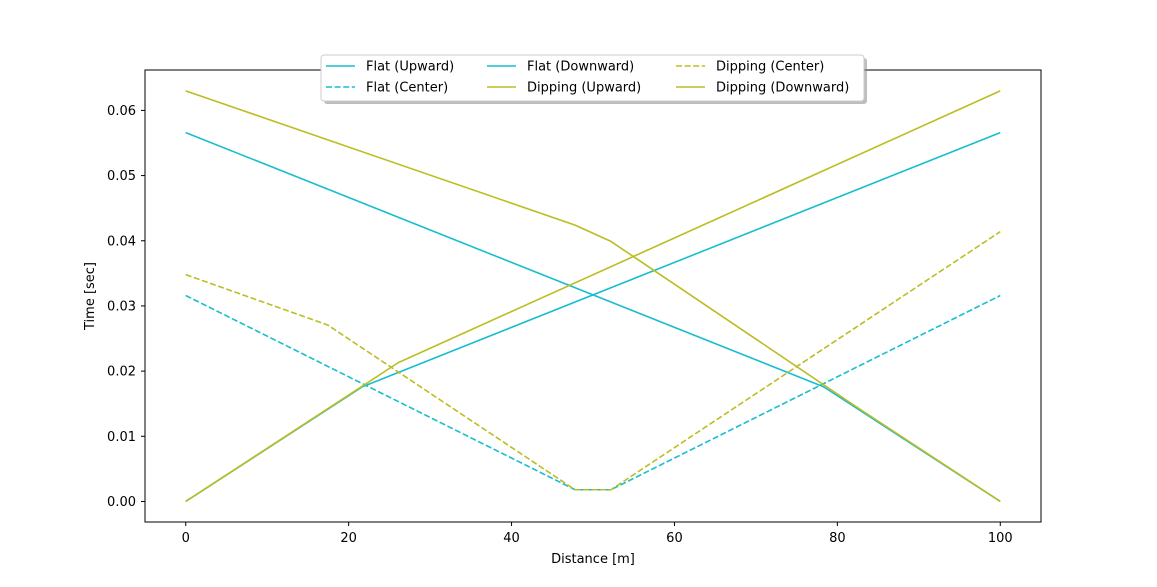 This screenshot has width=1157, height=587. I want to click on y-axis: 0.00 0.01 0.02 0.03 0.04 0.05 0.06, so click(126, 307).